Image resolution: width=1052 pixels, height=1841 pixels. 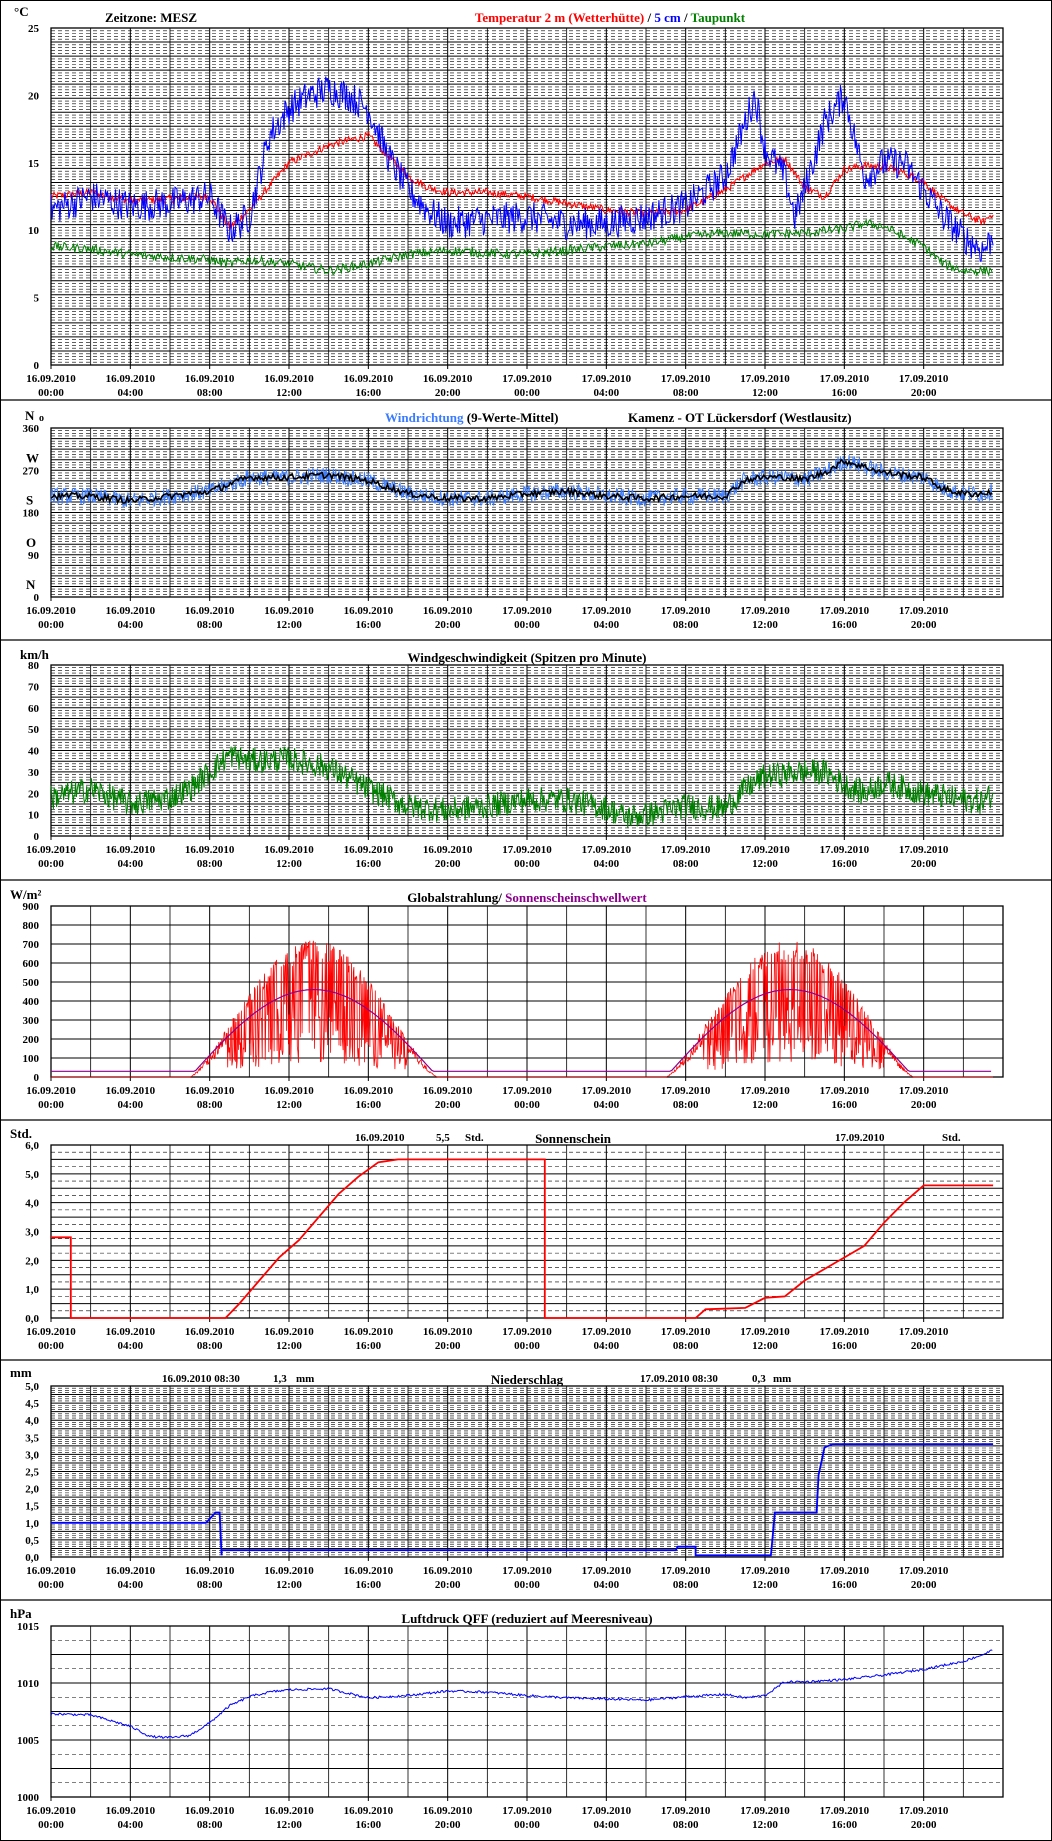 I want to click on winddir-raw-line, so click(x=522, y=481).